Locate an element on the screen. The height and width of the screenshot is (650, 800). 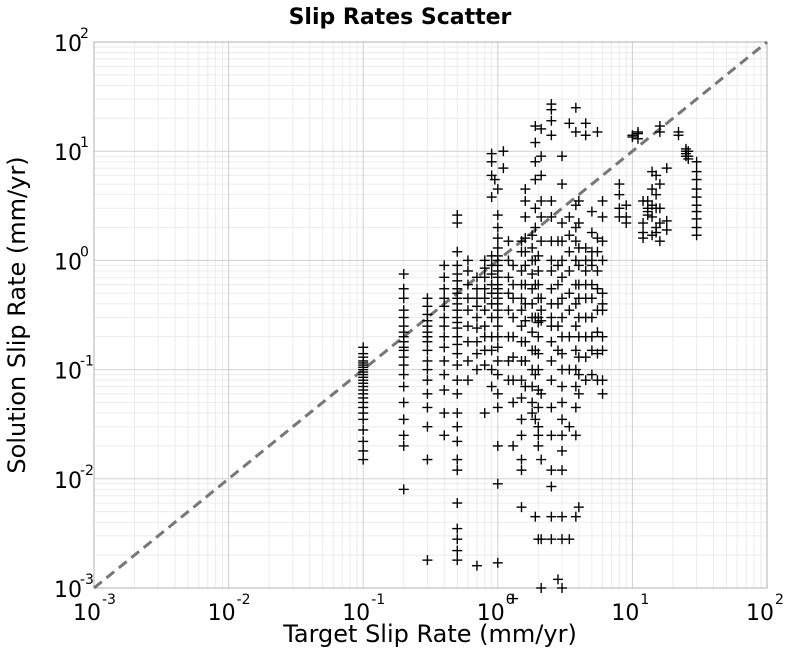
y-axis-label: Solution Slip Rate (mm/yr) is located at coordinates (17, 314).